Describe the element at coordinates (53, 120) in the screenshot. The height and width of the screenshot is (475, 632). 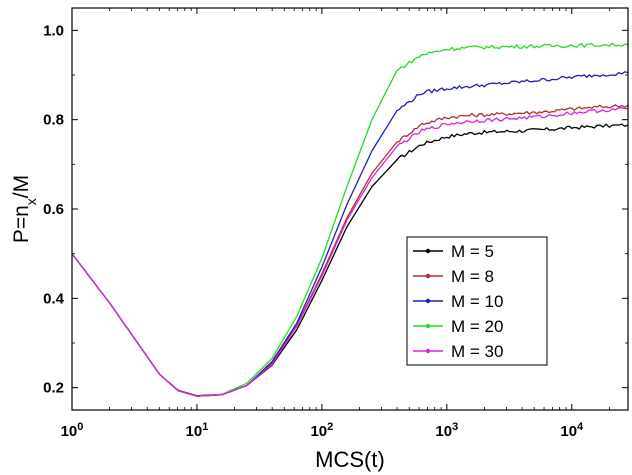
I see `y-tick-label: 0.8` at that location.